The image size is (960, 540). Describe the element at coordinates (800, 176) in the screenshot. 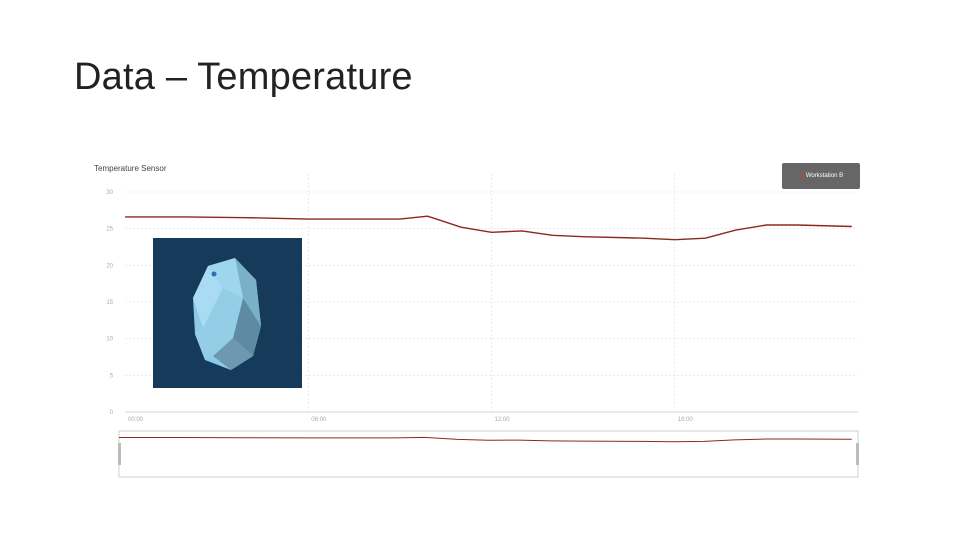

I see `legend-marker` at that location.